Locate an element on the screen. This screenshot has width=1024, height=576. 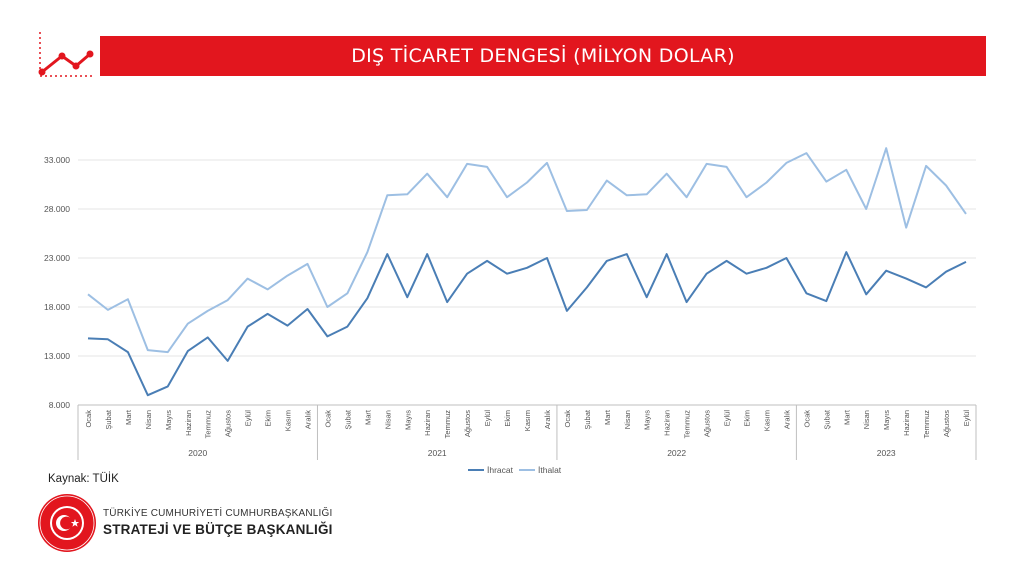
y-tick-label: 18.000 is located at coordinates (57, 307).